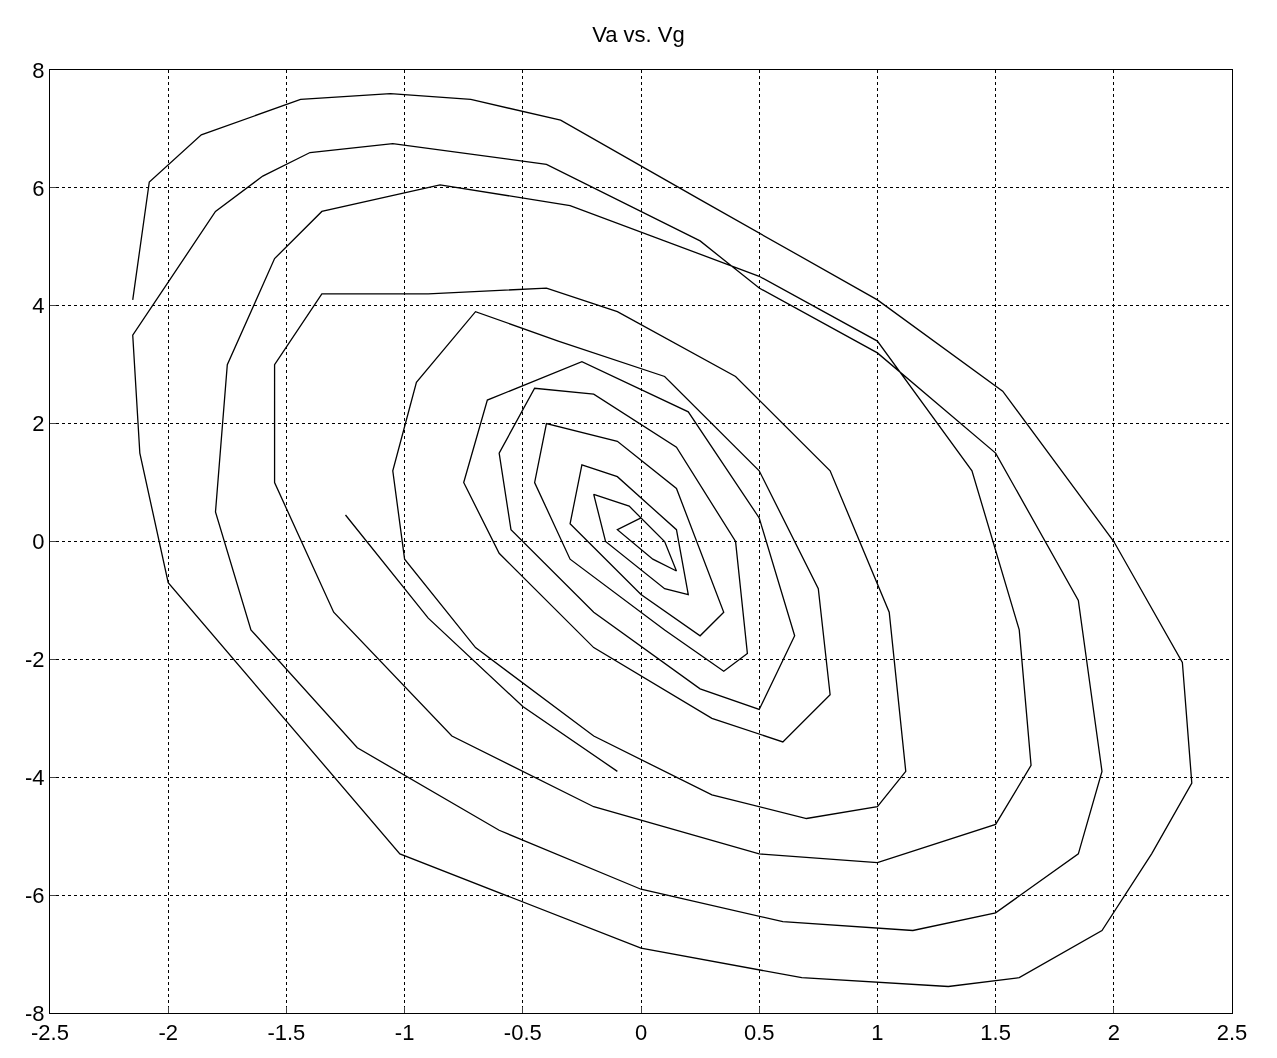 The image size is (1277, 1058). I want to click on y-tick-label: 6, so click(38, 188).